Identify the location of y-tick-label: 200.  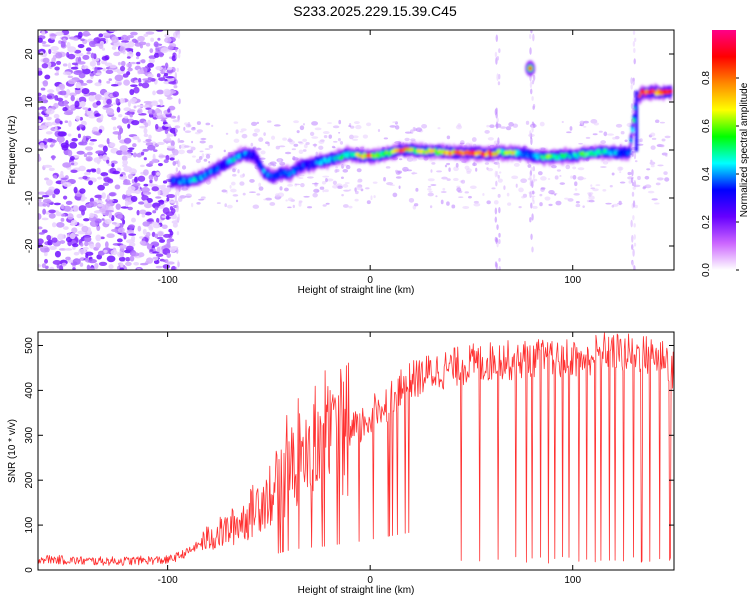
(29, 479).